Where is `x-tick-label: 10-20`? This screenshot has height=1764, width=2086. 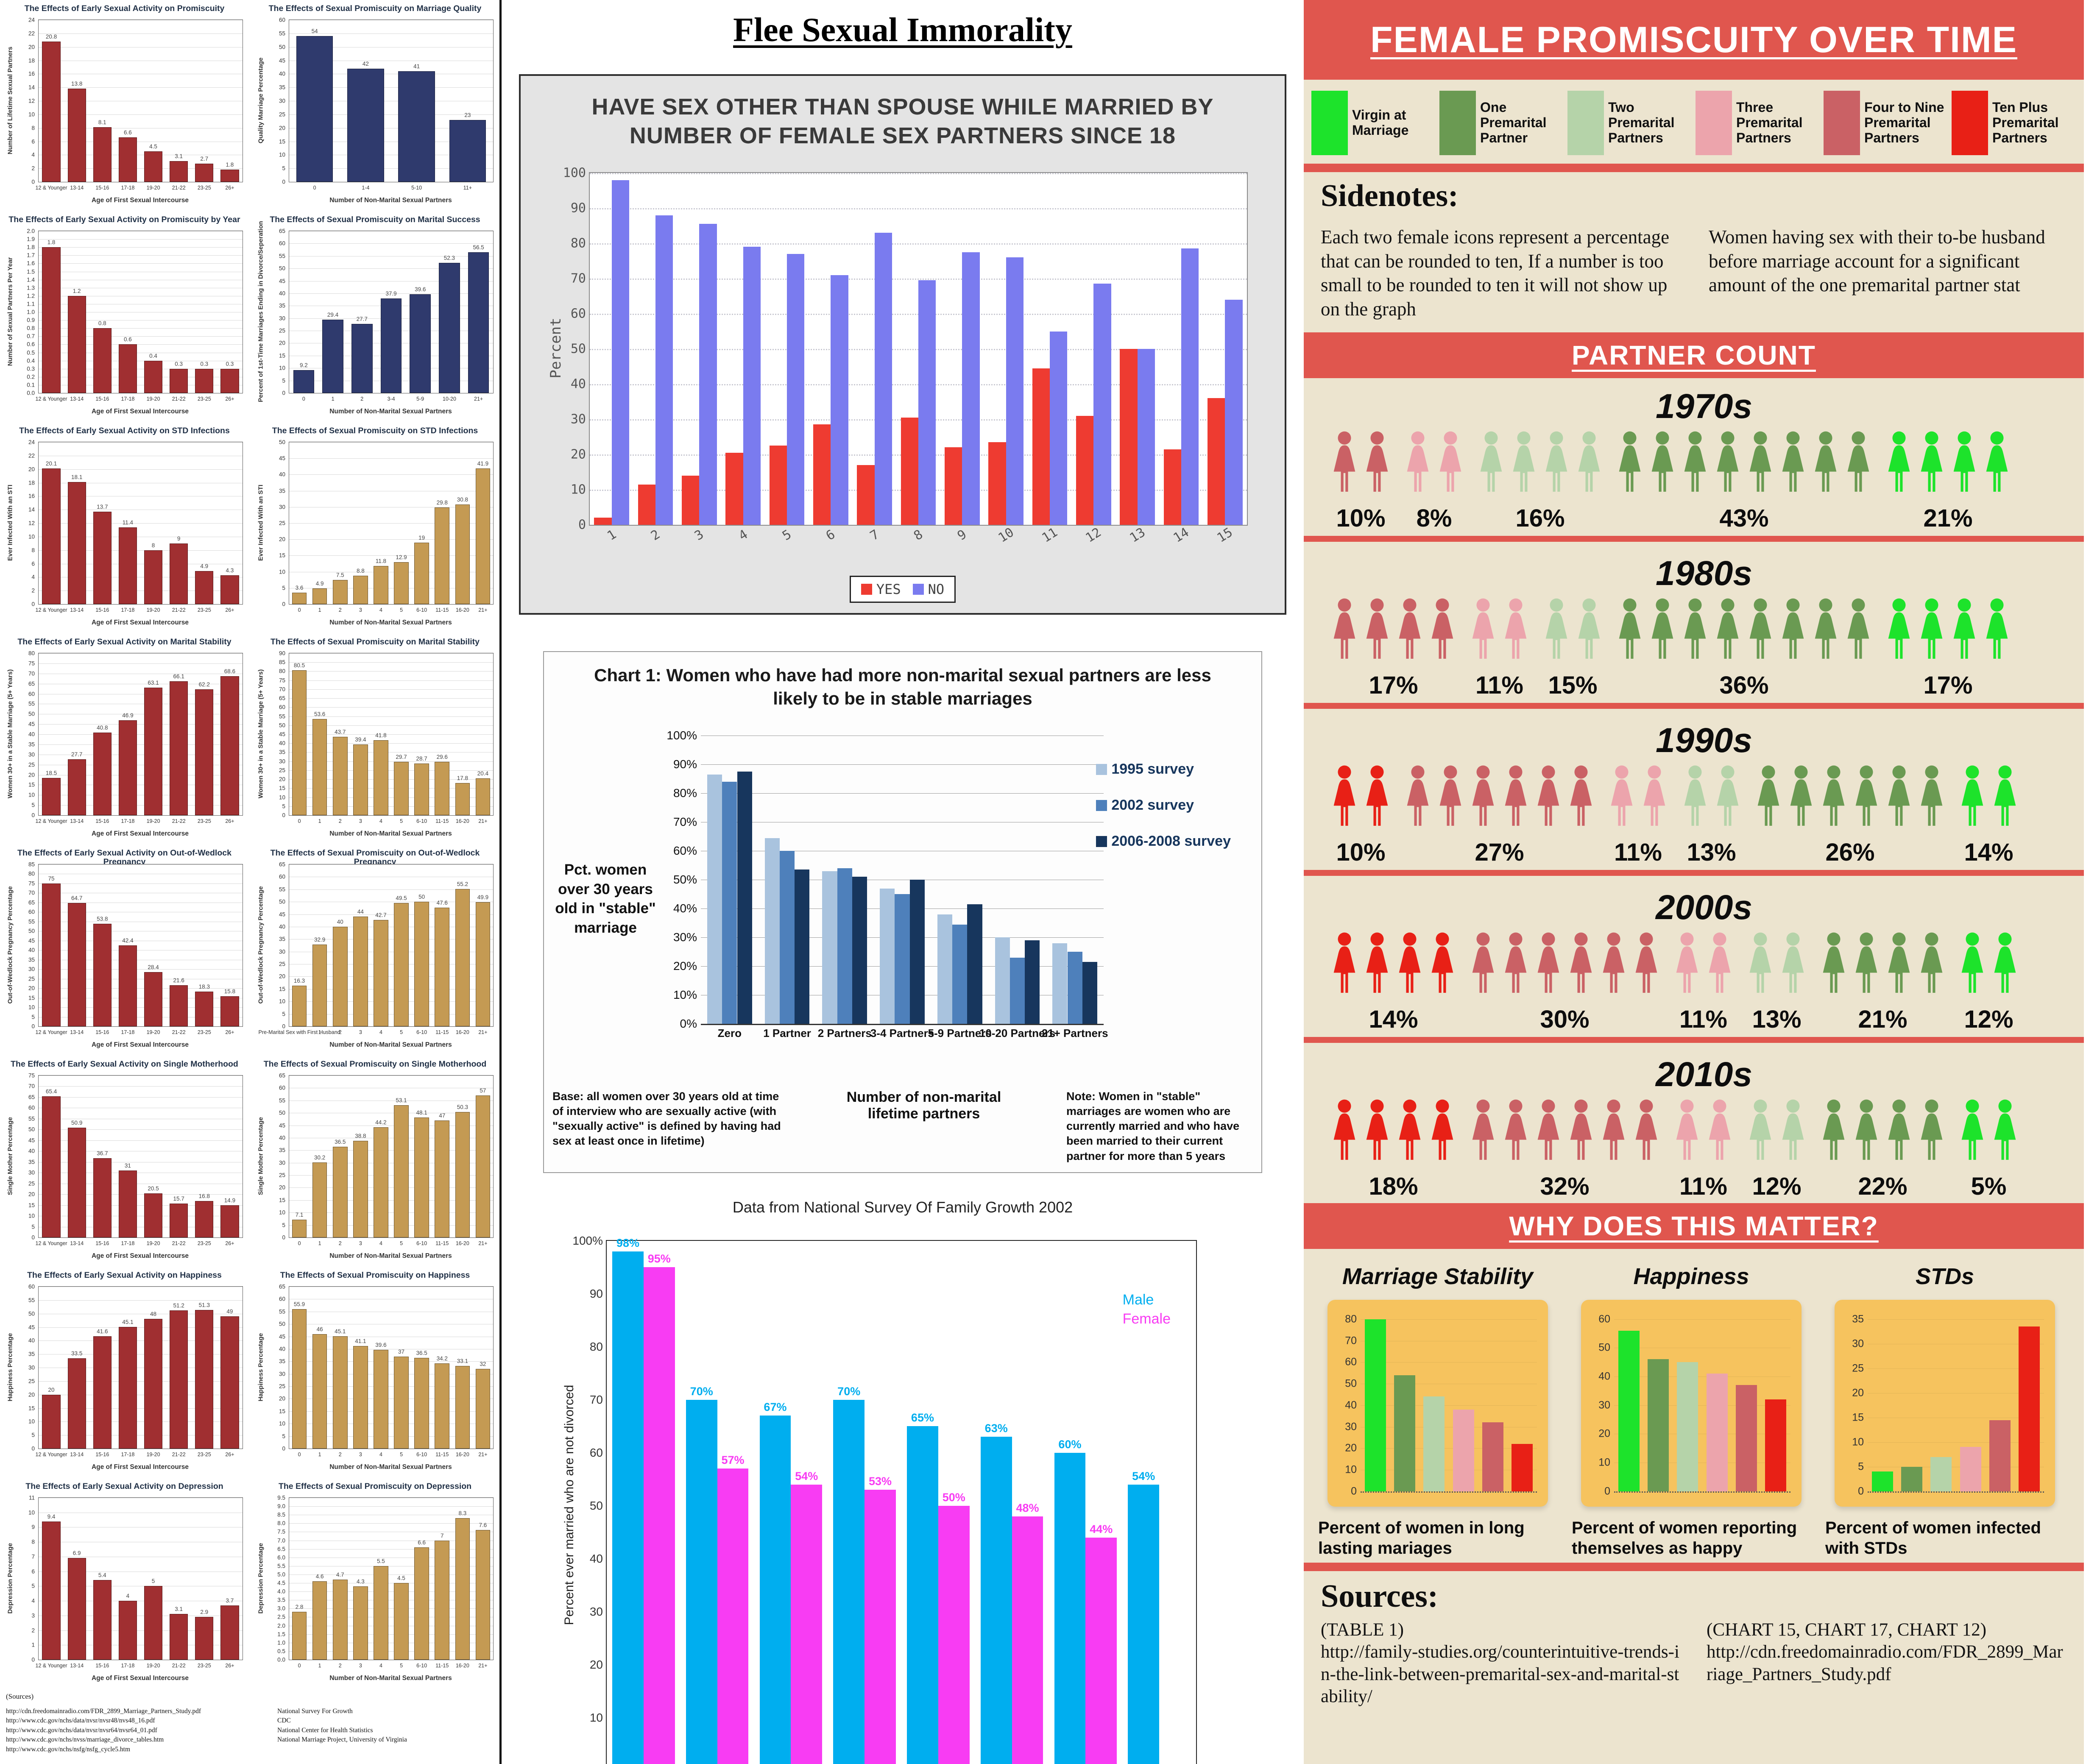 x-tick-label: 10-20 is located at coordinates (449, 399).